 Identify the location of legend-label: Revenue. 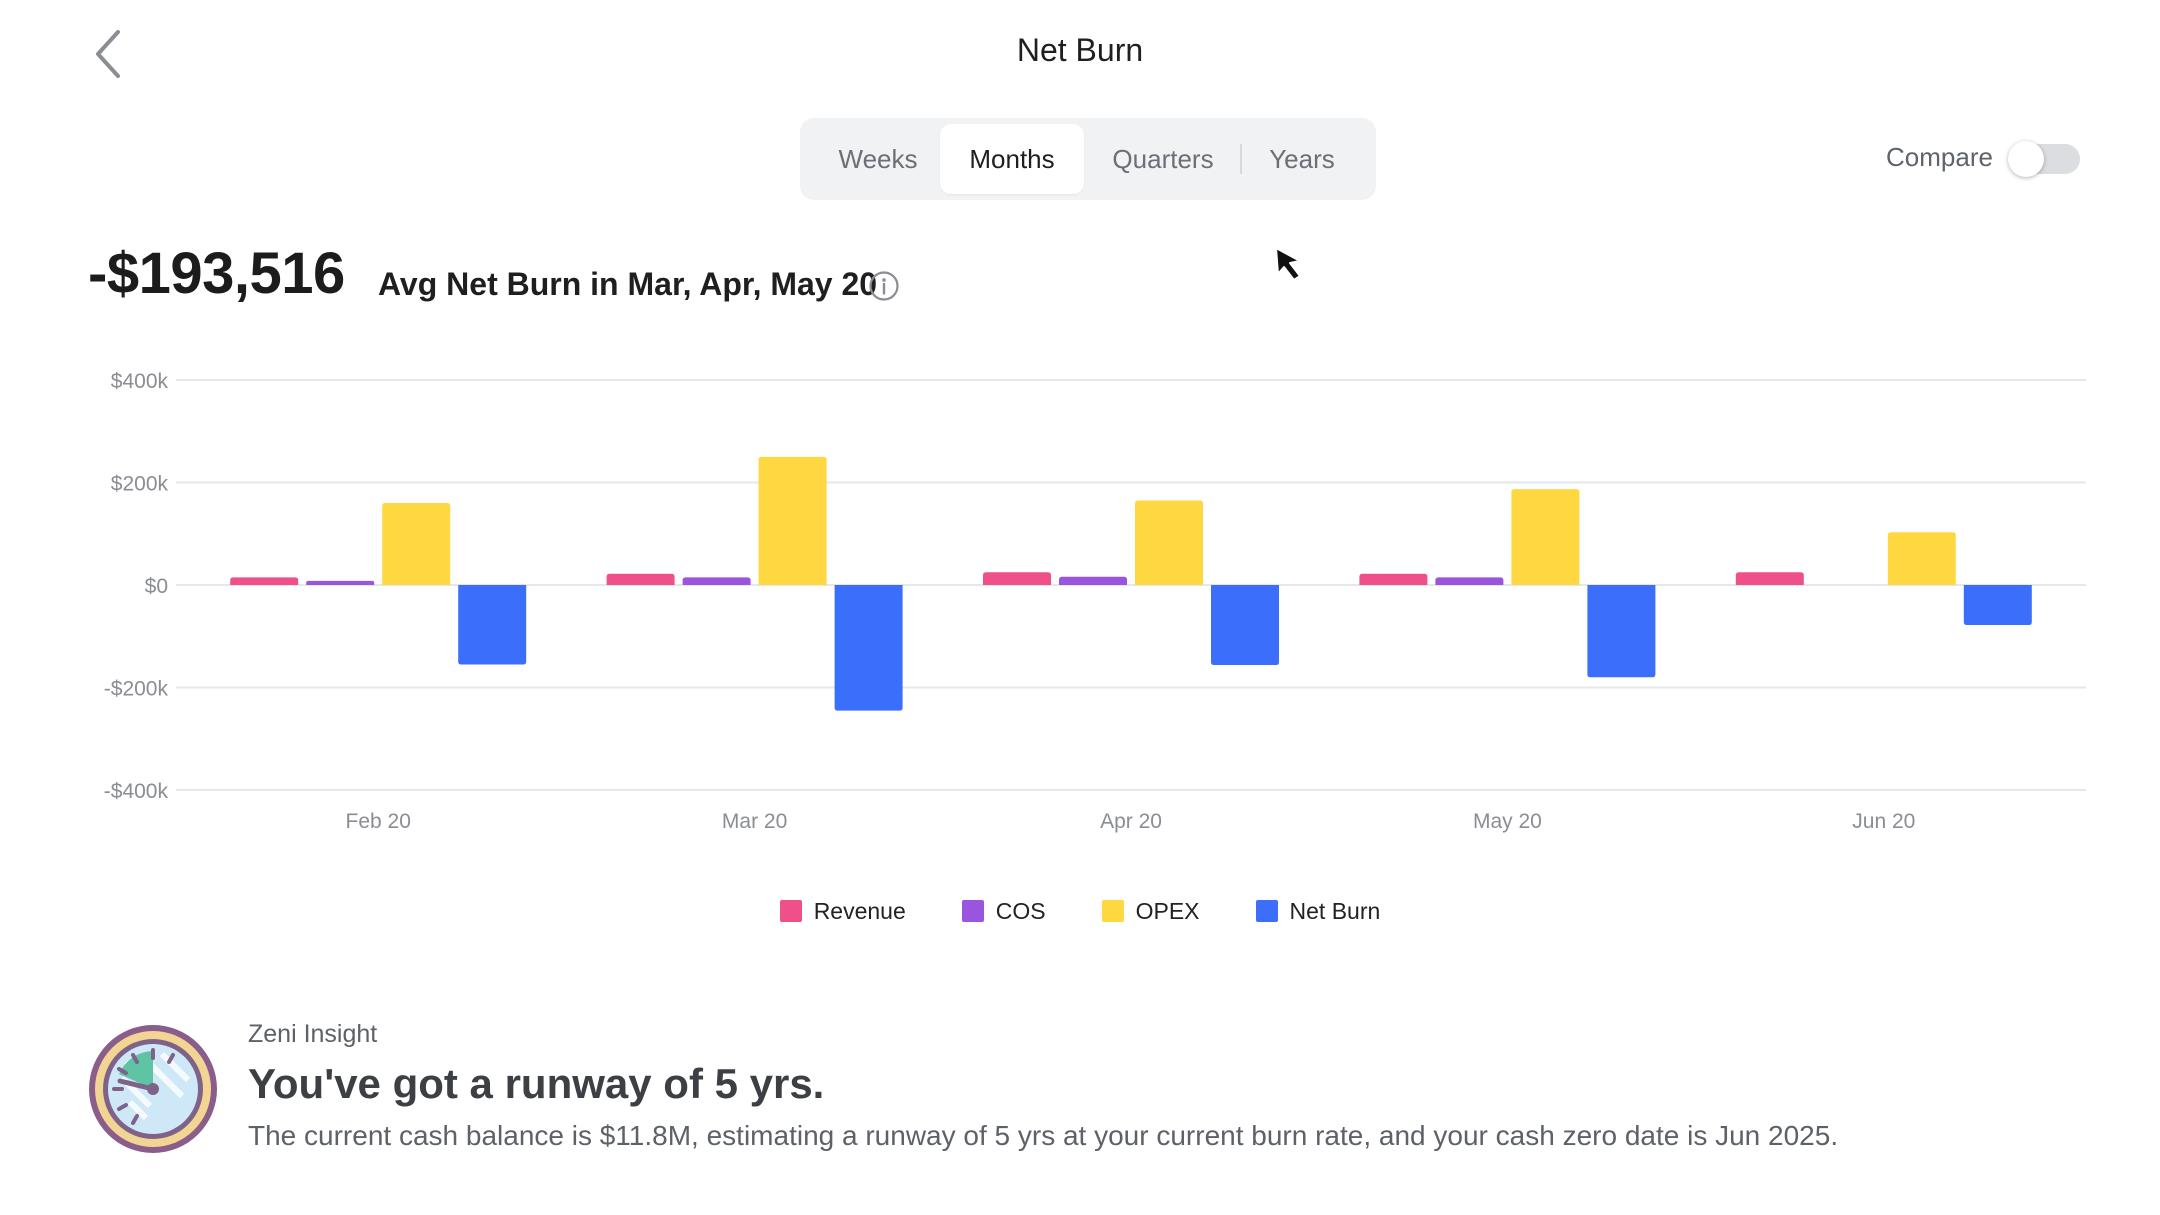
(859, 911).